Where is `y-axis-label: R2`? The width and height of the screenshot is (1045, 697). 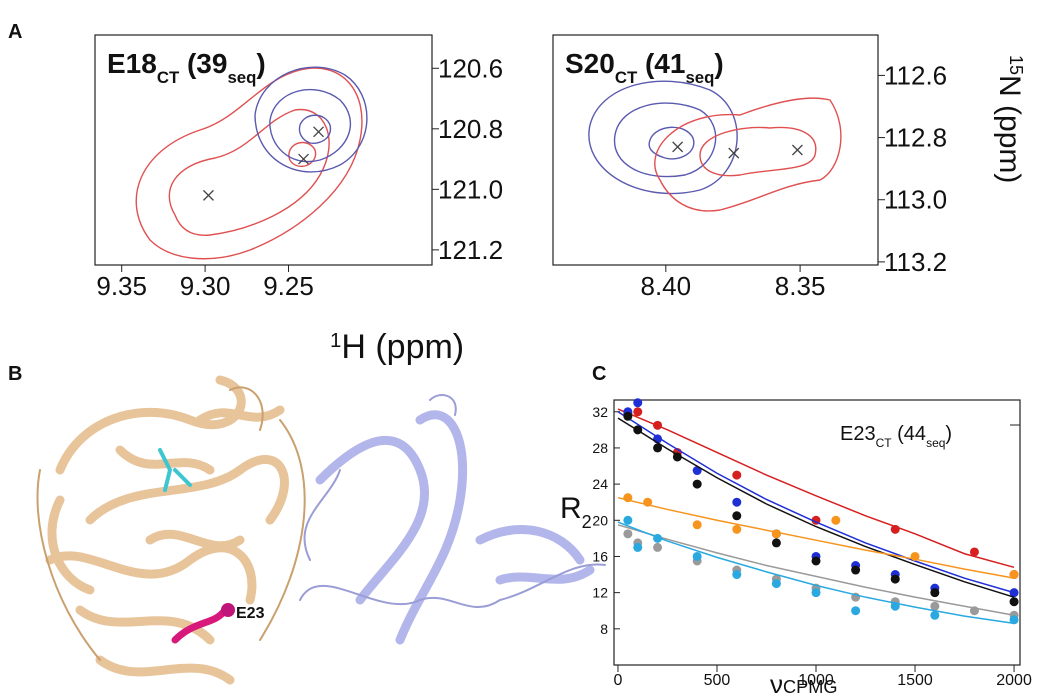 y-axis-label: R2 is located at coordinates (576, 512).